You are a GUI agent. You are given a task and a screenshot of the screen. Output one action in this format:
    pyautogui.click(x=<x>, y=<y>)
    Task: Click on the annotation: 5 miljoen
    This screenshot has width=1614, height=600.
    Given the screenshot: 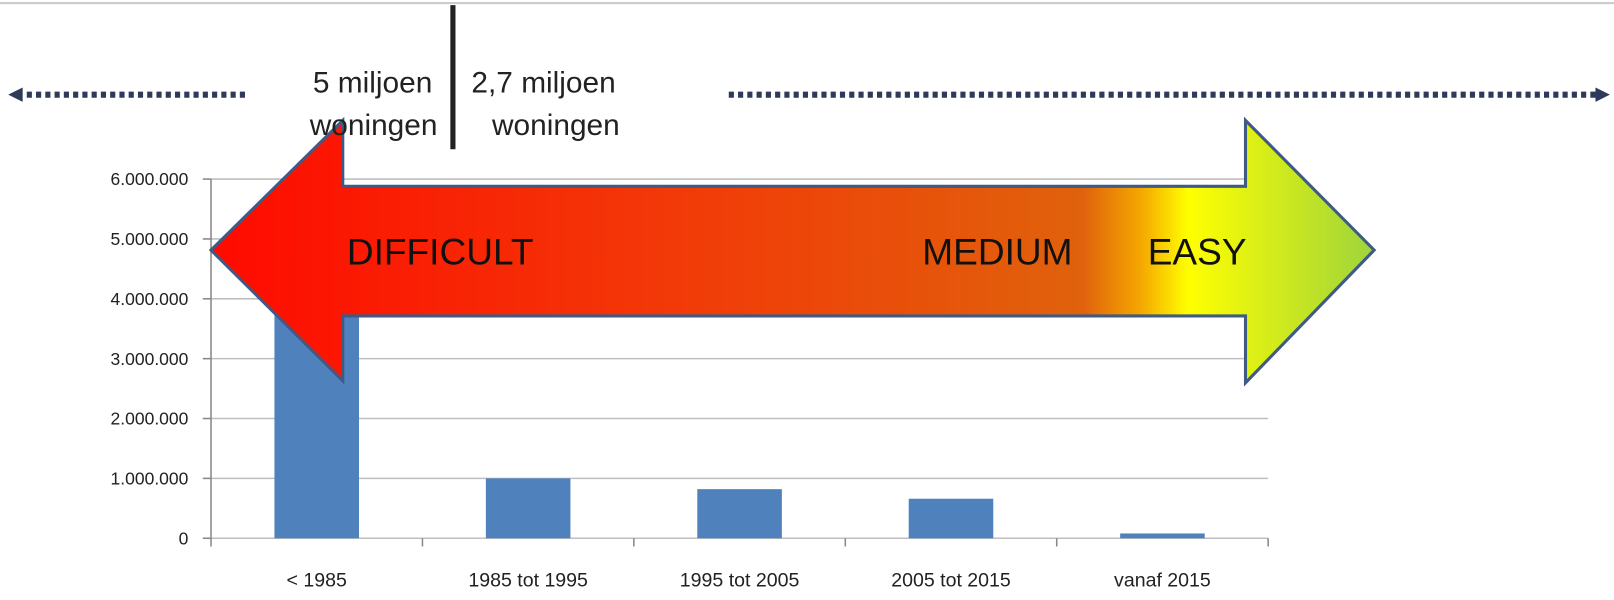 What is the action you would take?
    pyautogui.click(x=372, y=83)
    